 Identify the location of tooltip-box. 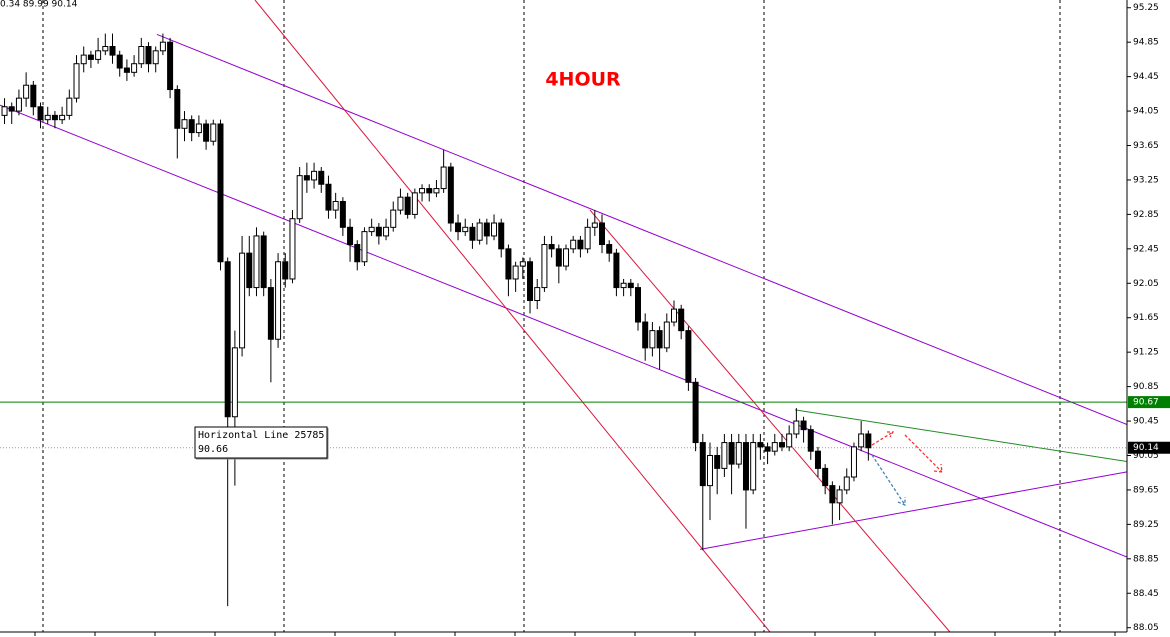
(261, 442).